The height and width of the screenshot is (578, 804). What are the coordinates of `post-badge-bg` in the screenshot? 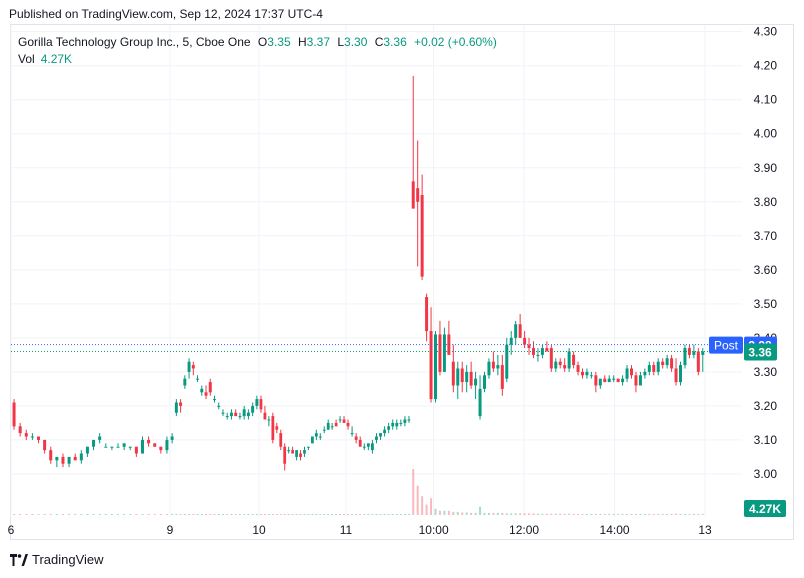 It's located at (726, 345).